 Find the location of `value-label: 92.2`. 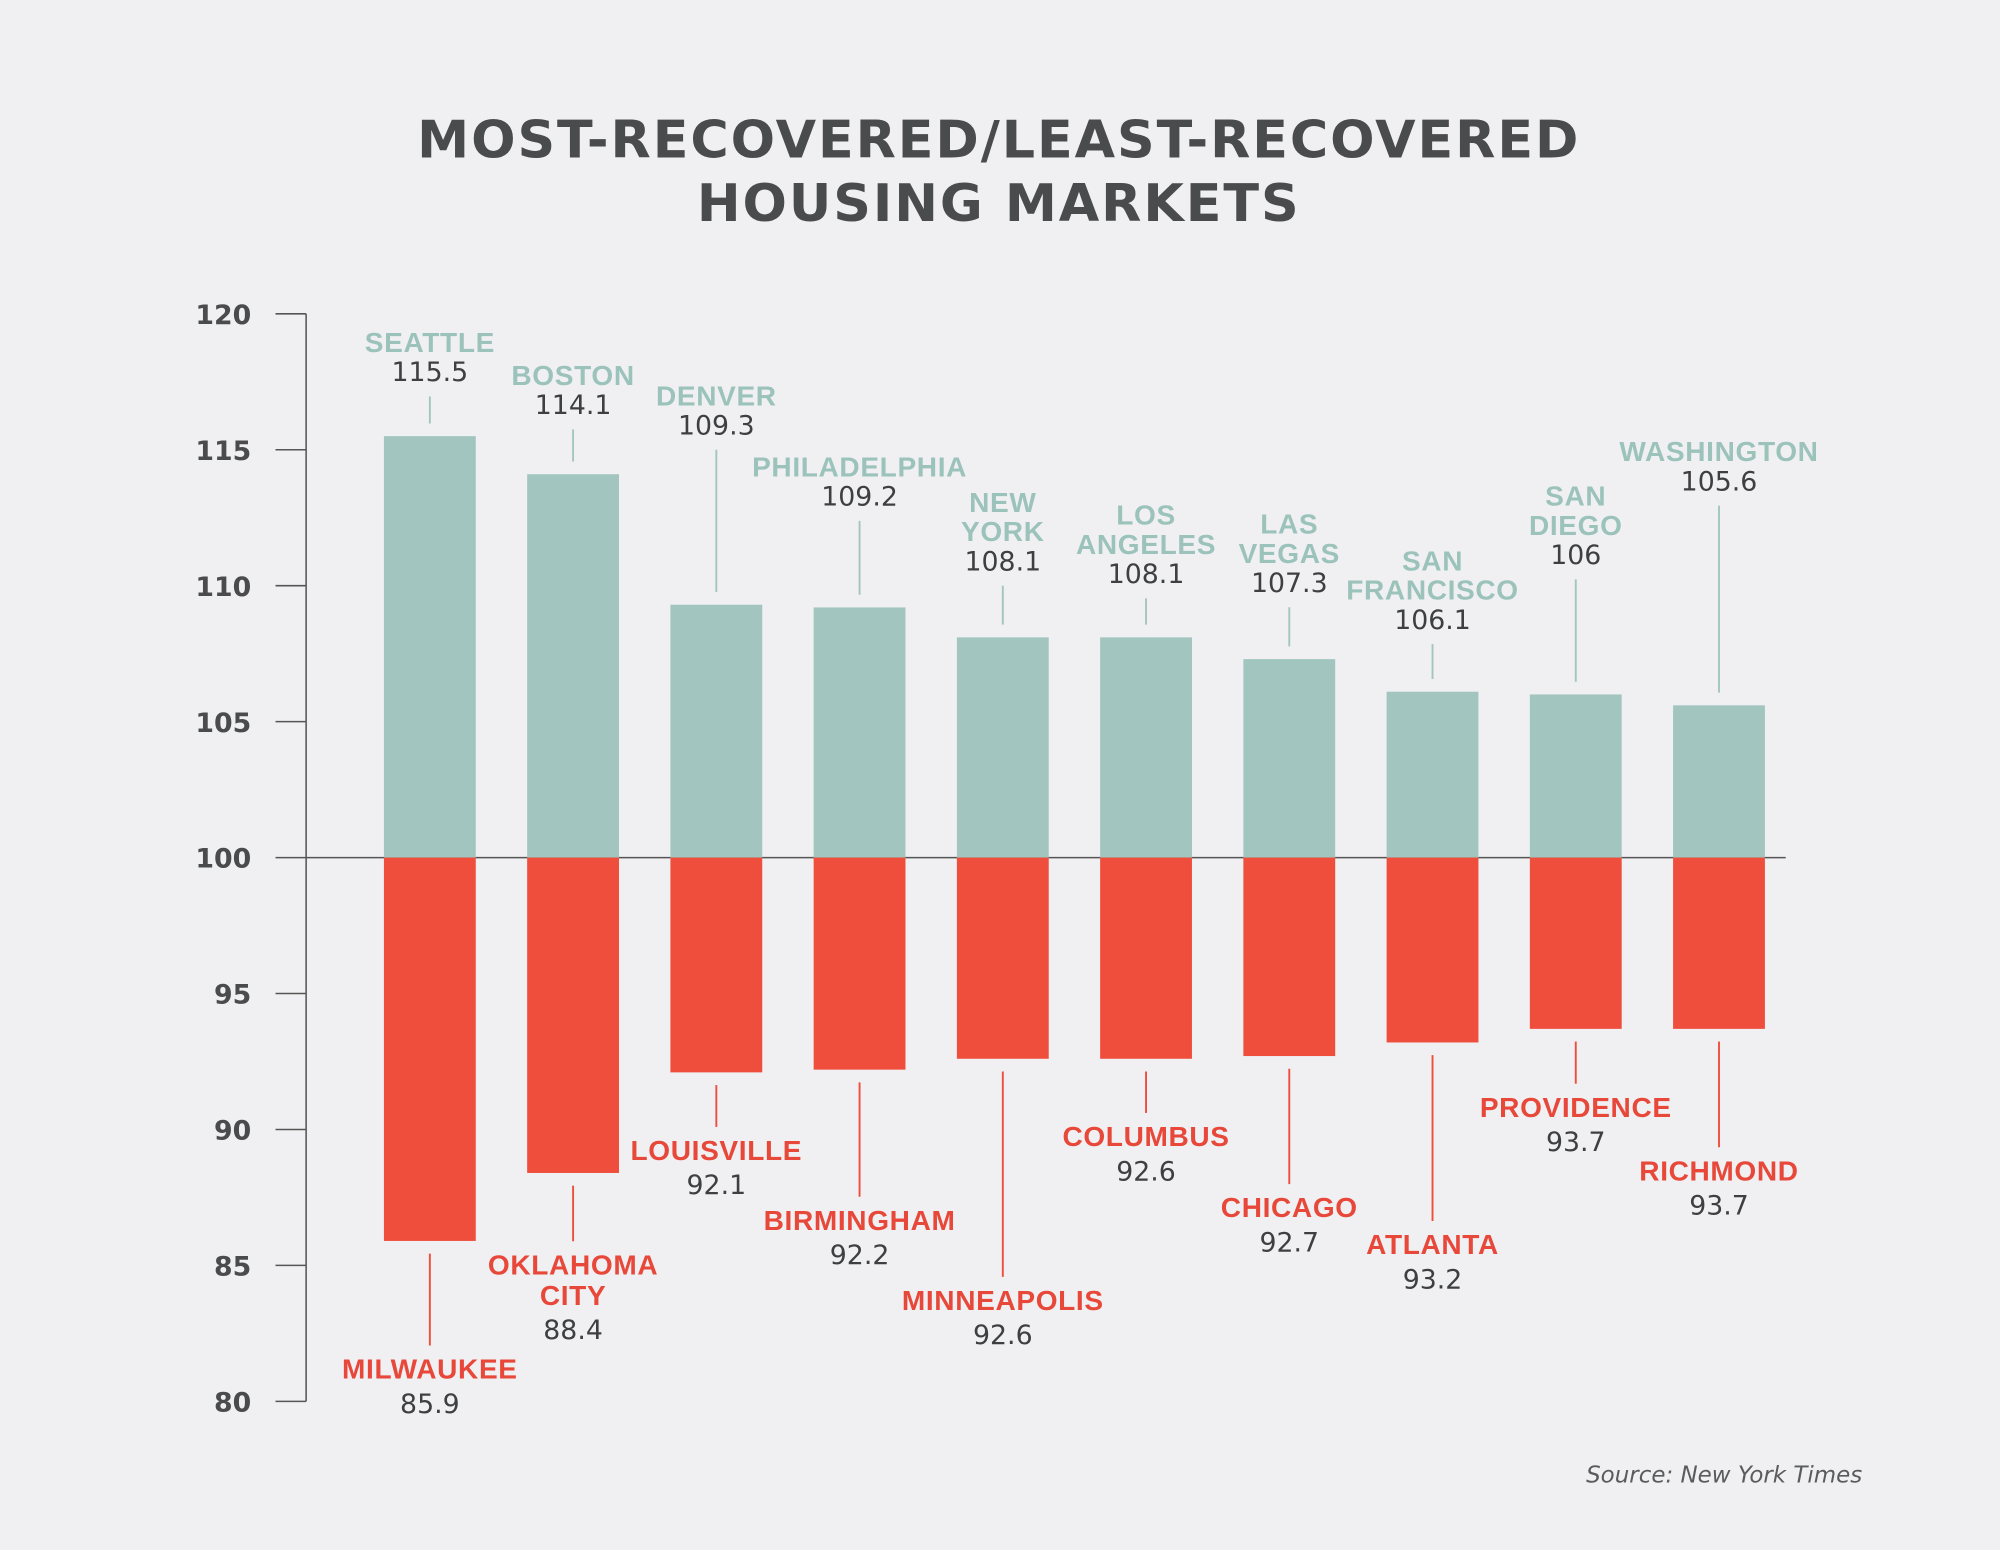

value-label: 92.2 is located at coordinates (860, 1255).